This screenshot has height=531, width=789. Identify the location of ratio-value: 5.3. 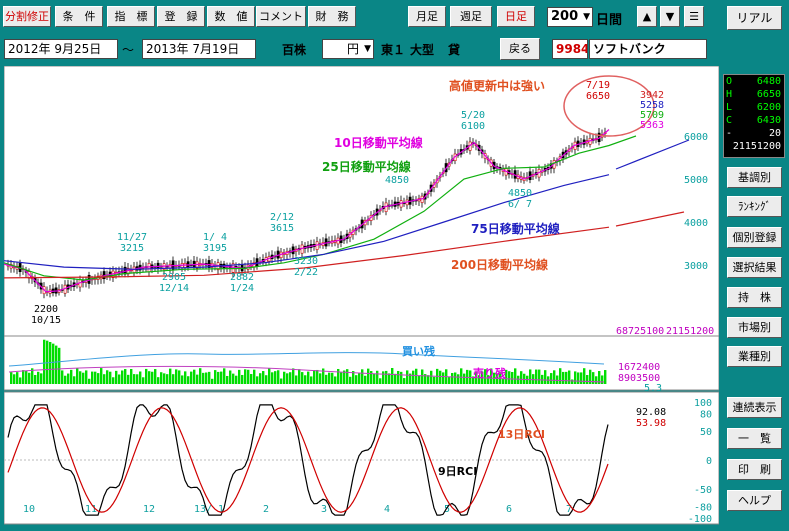
(653, 388).